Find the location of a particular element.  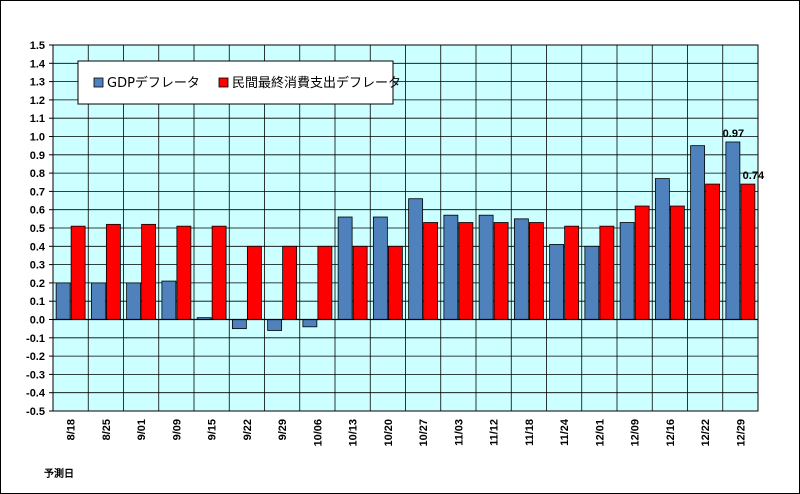

legend-swatch-consumption is located at coordinates (223, 82).